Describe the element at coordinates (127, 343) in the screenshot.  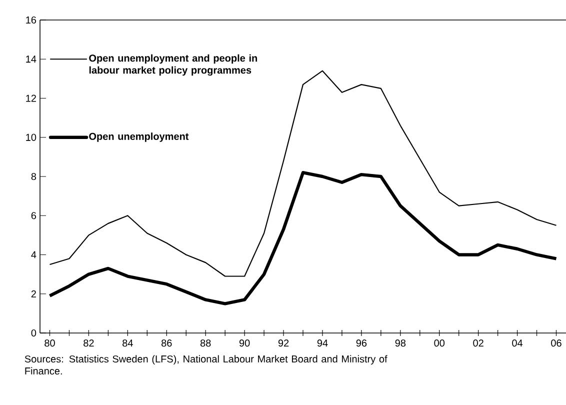
I see `x-tick-label: 84` at that location.